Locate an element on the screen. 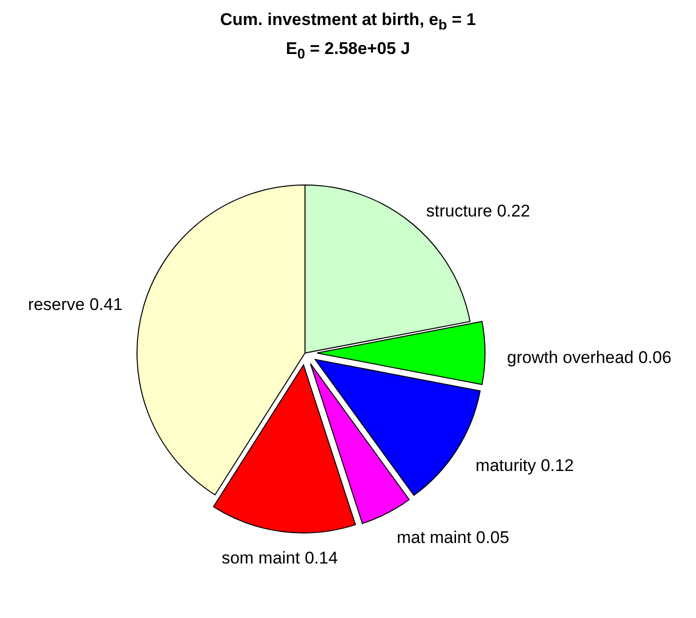  chart-subtitle: E$_{0}$ = 2.58e+05 J is located at coordinates (348, 51).